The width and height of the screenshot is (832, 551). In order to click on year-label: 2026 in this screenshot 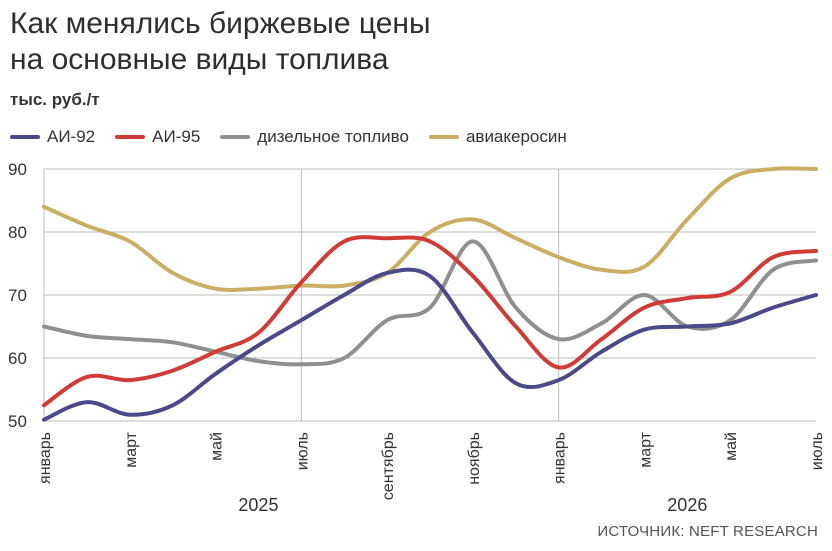, I will do `click(687, 505)`.